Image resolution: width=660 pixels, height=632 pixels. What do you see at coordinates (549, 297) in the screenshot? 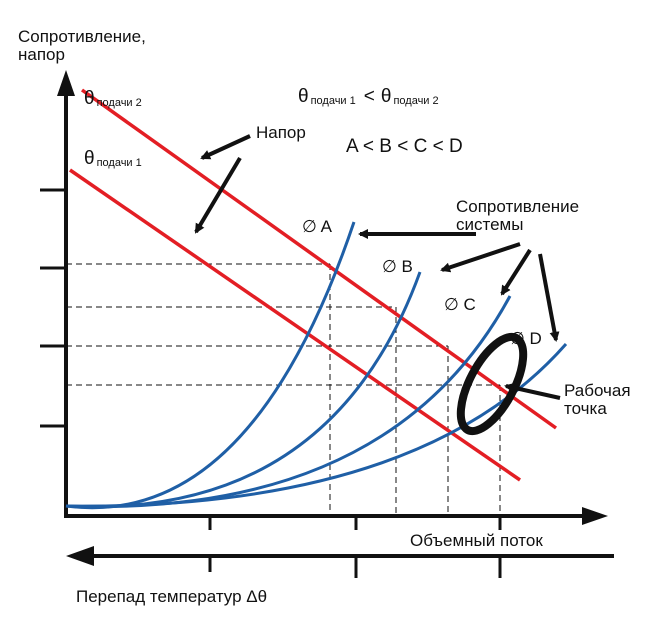
I see `resistance-arrow-d` at bounding box center [549, 297].